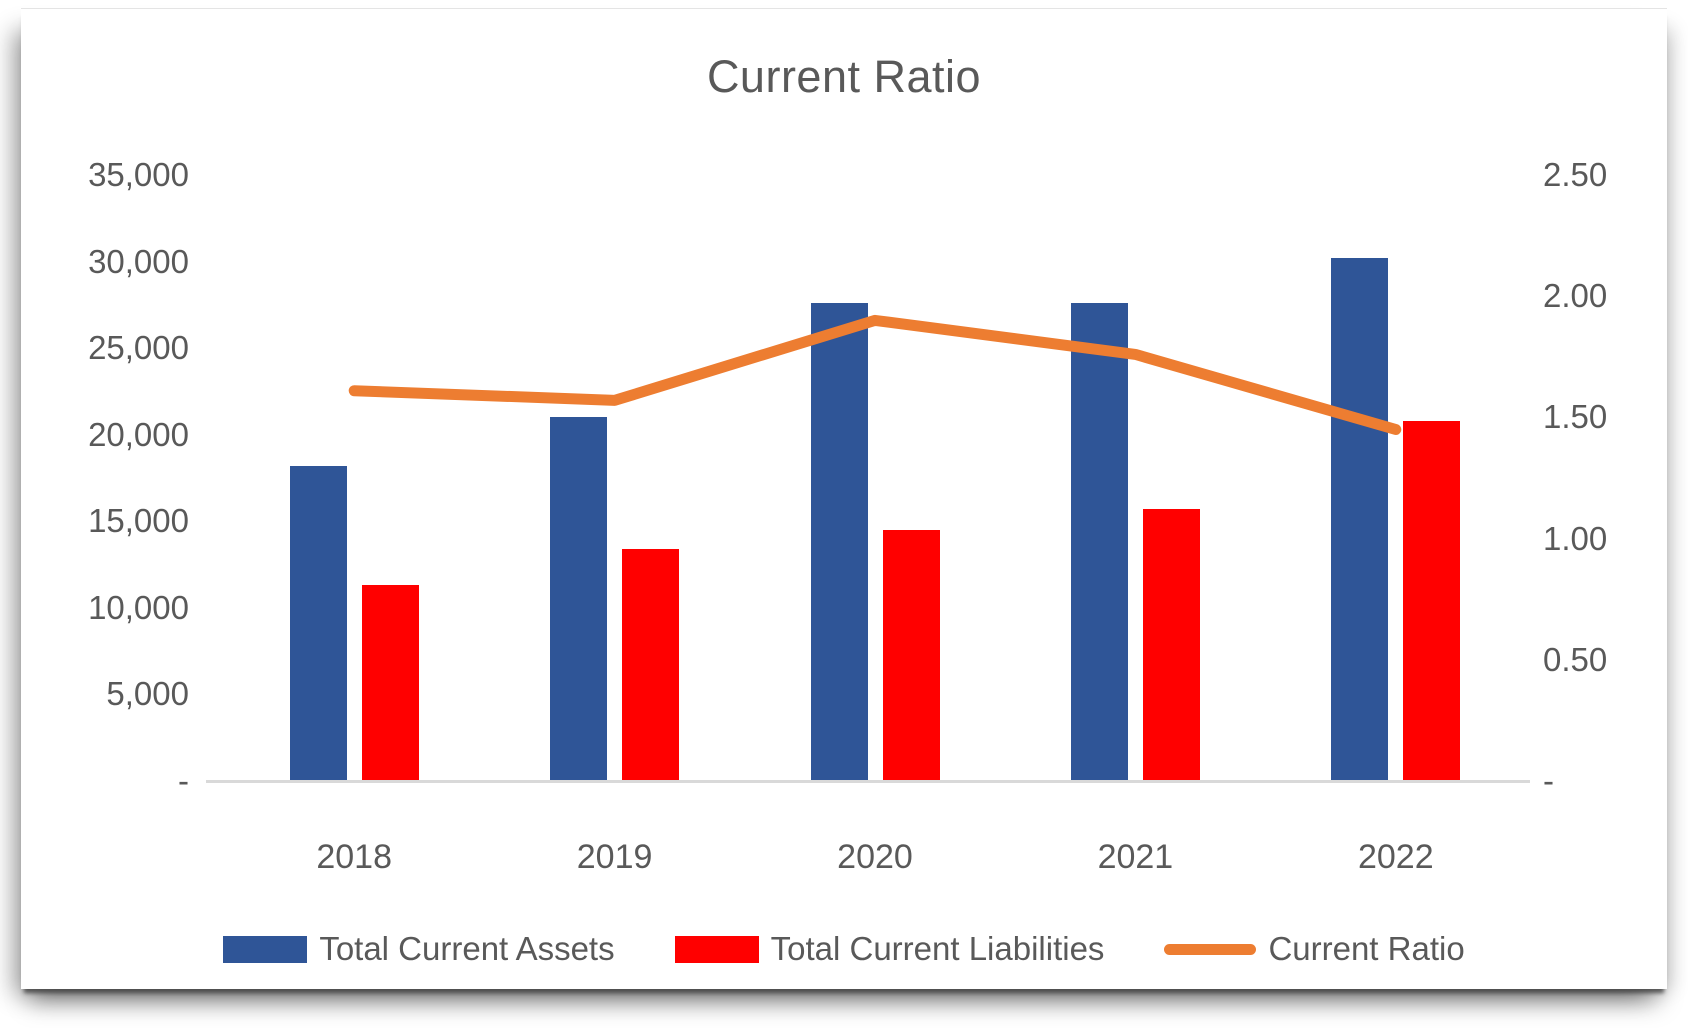 The width and height of the screenshot is (1688, 1028). I want to click on legend-label-current-ratio: Current Ratio, so click(1366, 948).